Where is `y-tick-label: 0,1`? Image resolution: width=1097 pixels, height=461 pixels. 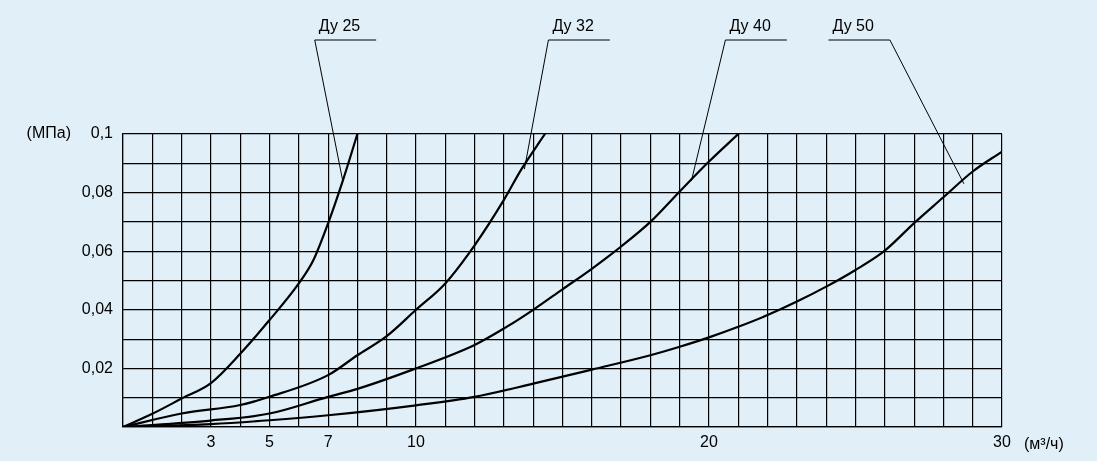
y-tick-label: 0,1 is located at coordinates (102, 133).